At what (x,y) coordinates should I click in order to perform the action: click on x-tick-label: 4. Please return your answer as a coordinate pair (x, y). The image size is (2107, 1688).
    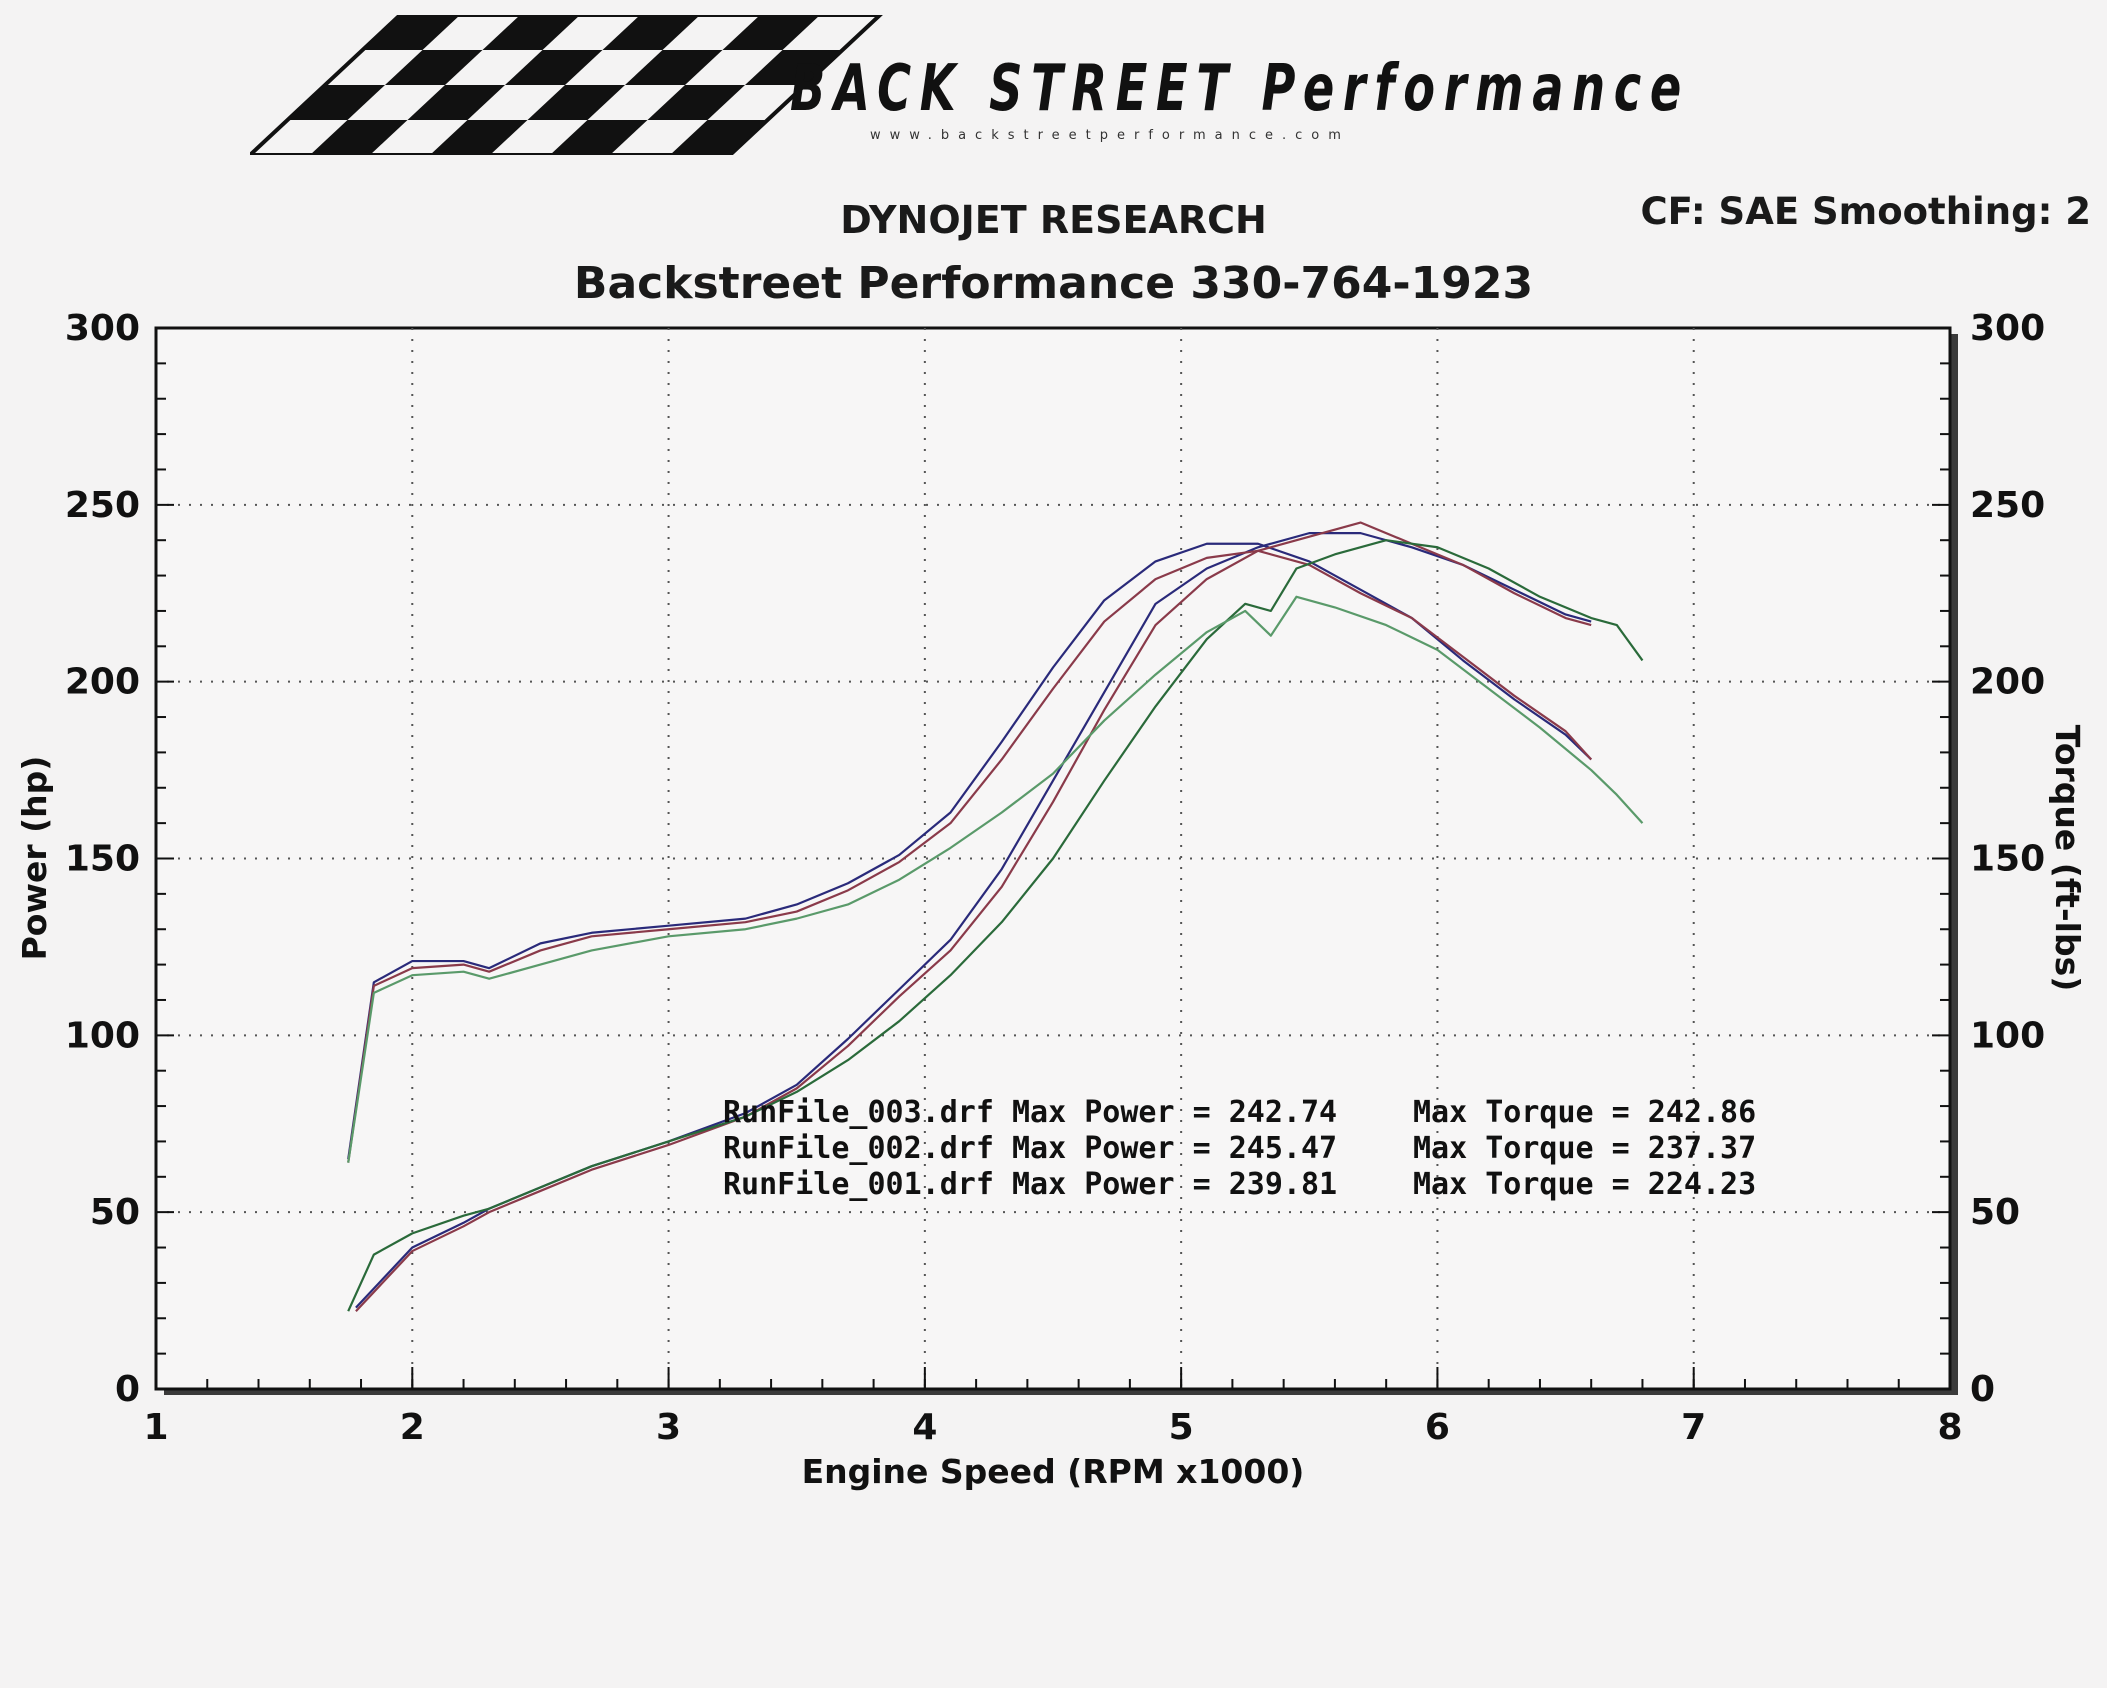
    Looking at the image, I should click on (924, 1427).